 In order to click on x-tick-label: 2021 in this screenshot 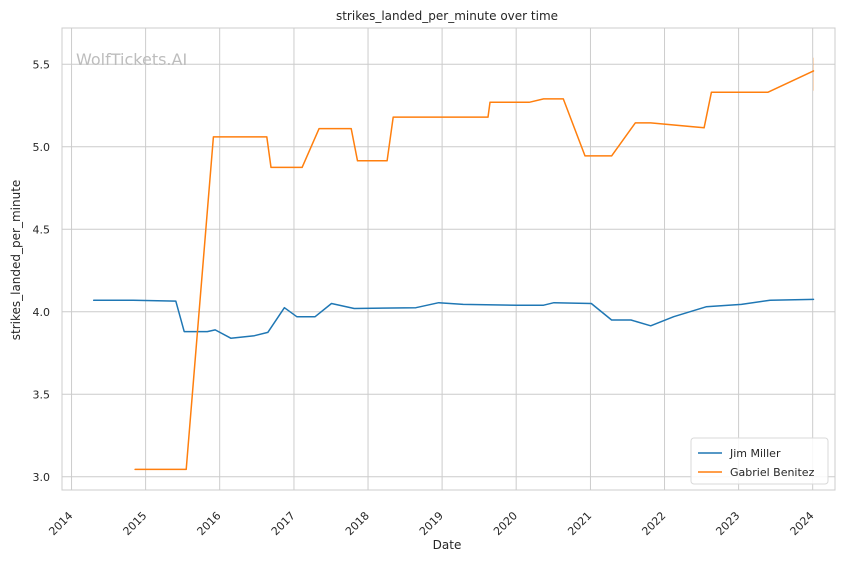, I will do `click(579, 523)`.